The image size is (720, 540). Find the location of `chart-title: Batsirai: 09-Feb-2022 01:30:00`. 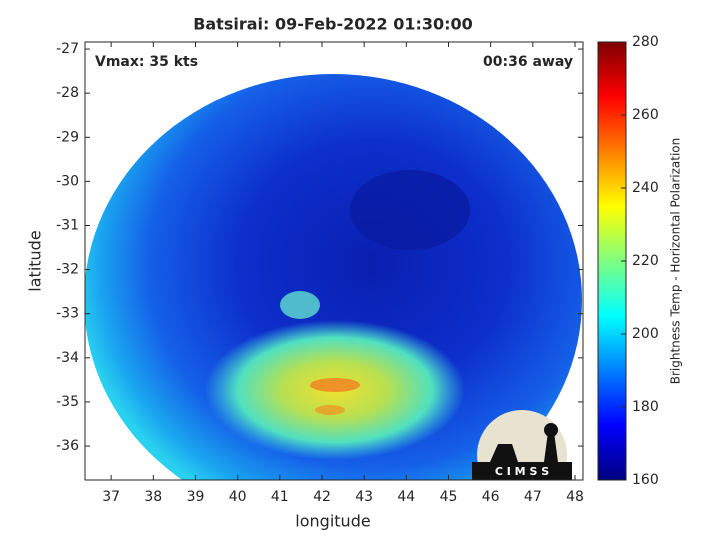

chart-title: Batsirai: 09-Feb-2022 01:30:00 is located at coordinates (333, 24).